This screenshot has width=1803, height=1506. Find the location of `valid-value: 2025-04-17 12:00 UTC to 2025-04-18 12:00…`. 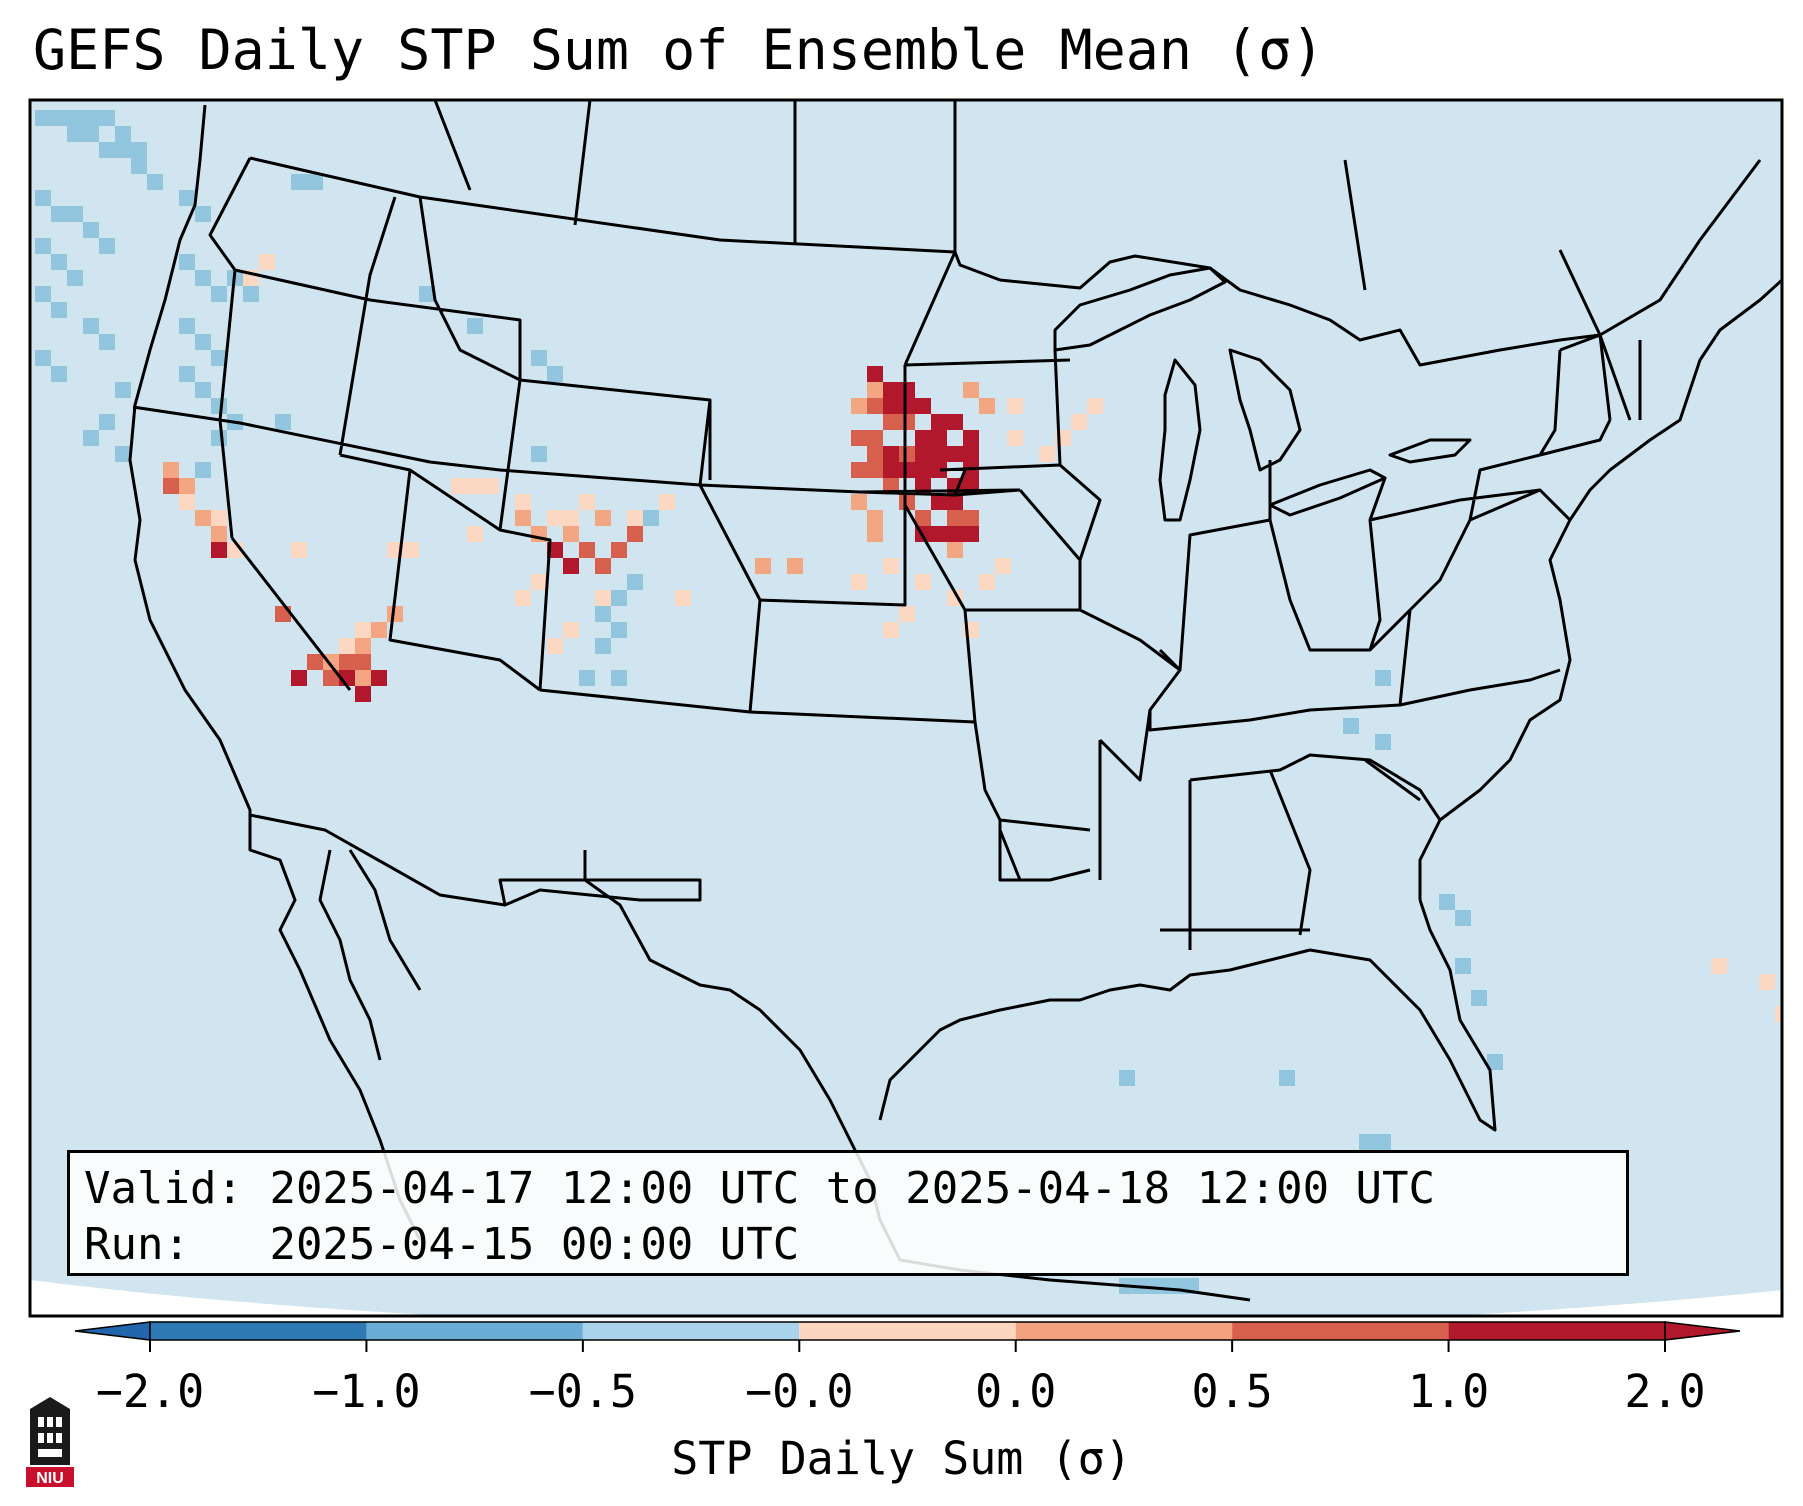

valid-value: 2025-04-17 12:00 UTC to 2025-04-18 12:00… is located at coordinates (852, 1188).